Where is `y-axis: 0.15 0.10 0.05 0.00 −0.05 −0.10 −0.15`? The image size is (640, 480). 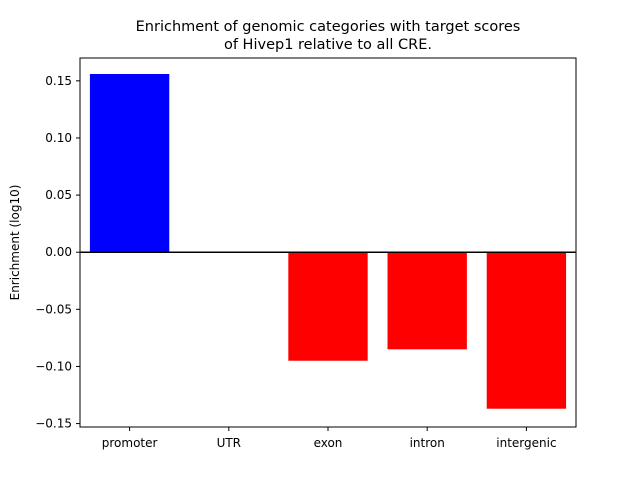
y-axis: 0.15 0.10 0.05 0.00 −0.05 −0.10 −0.15 is located at coordinates (57, 252).